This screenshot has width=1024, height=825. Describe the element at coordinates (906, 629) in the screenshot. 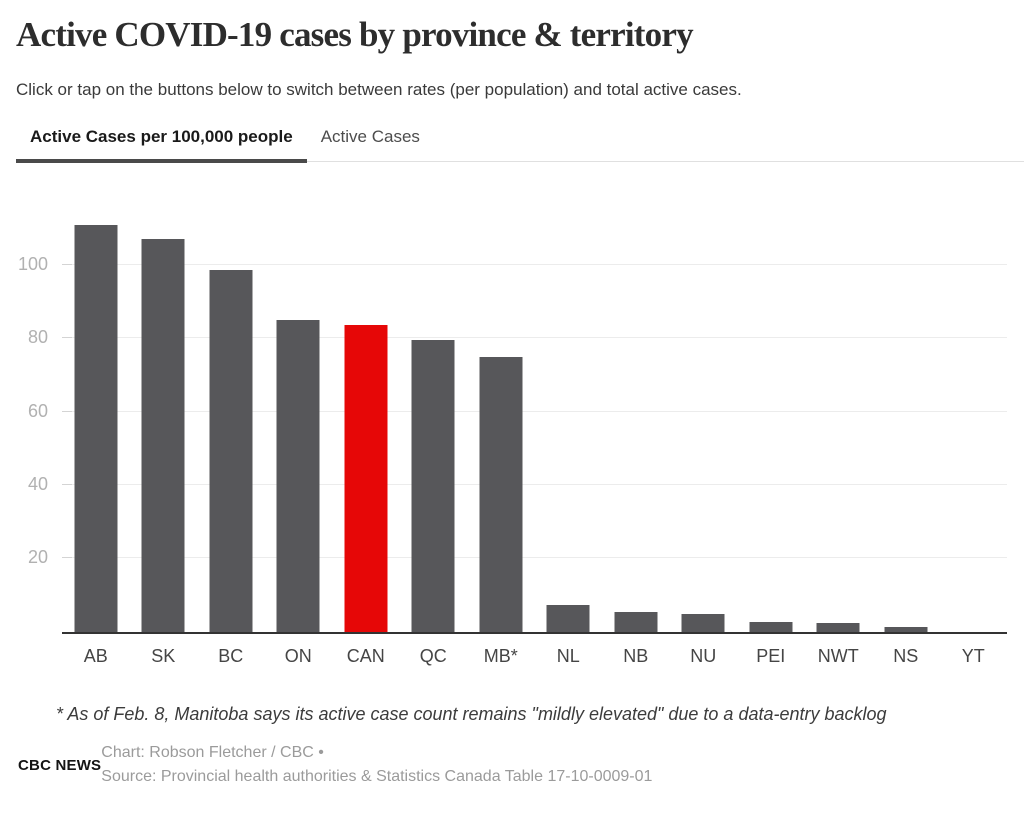

I see `bar-NS` at that location.